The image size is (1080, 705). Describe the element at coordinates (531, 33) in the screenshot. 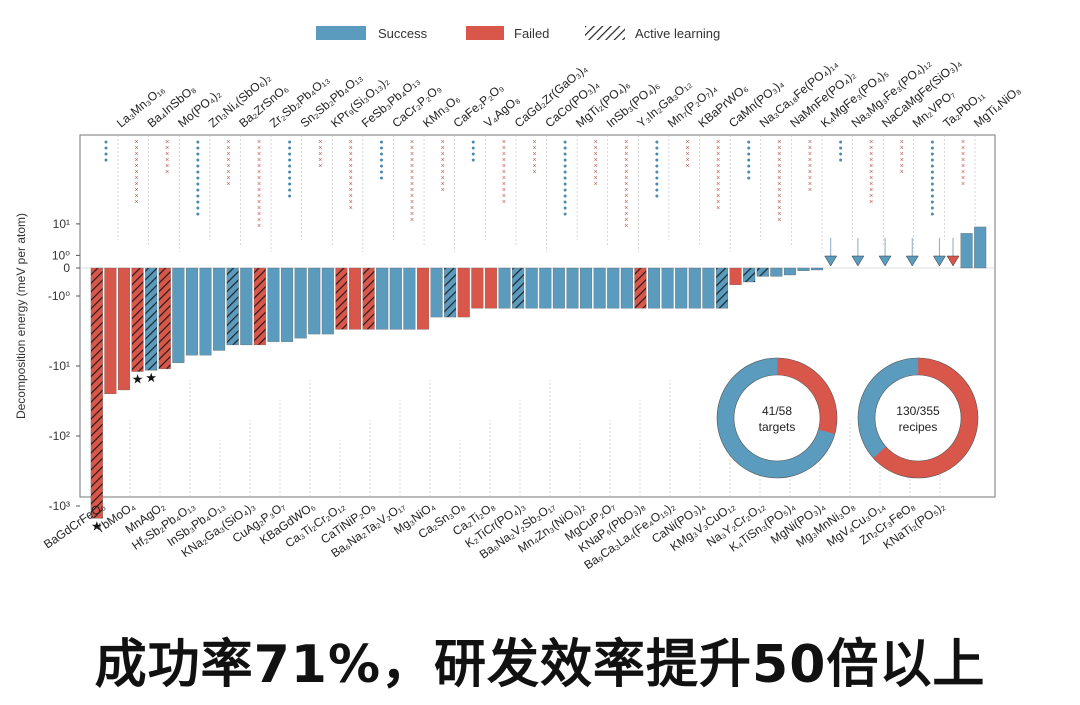

I see `legend-label-failed: Failed` at that location.